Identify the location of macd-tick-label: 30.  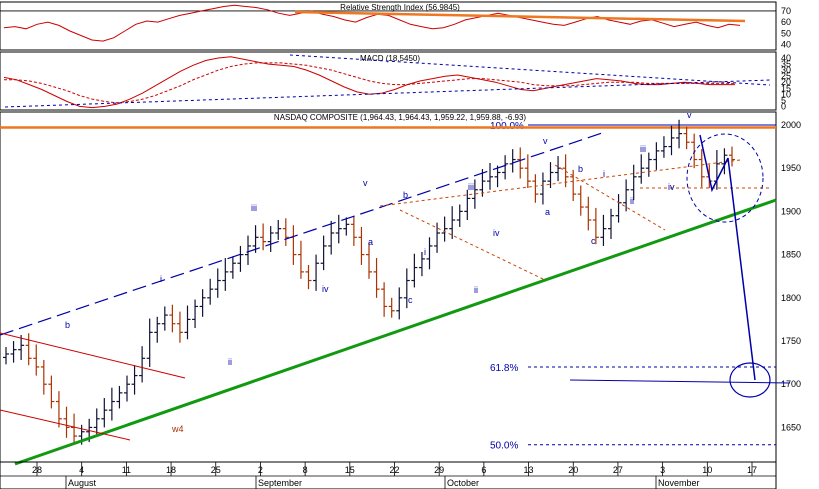
(786, 70).